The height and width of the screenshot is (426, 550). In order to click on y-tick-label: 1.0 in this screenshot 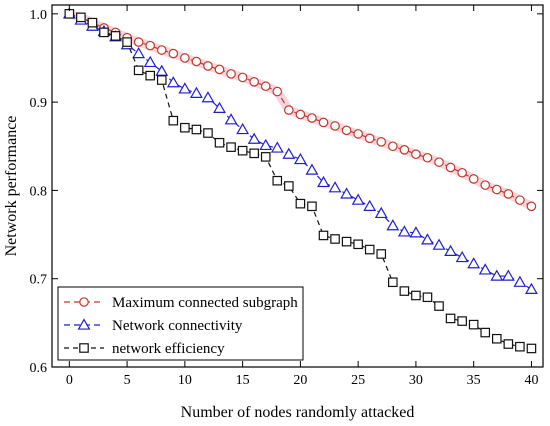, I will do `click(39, 15)`.